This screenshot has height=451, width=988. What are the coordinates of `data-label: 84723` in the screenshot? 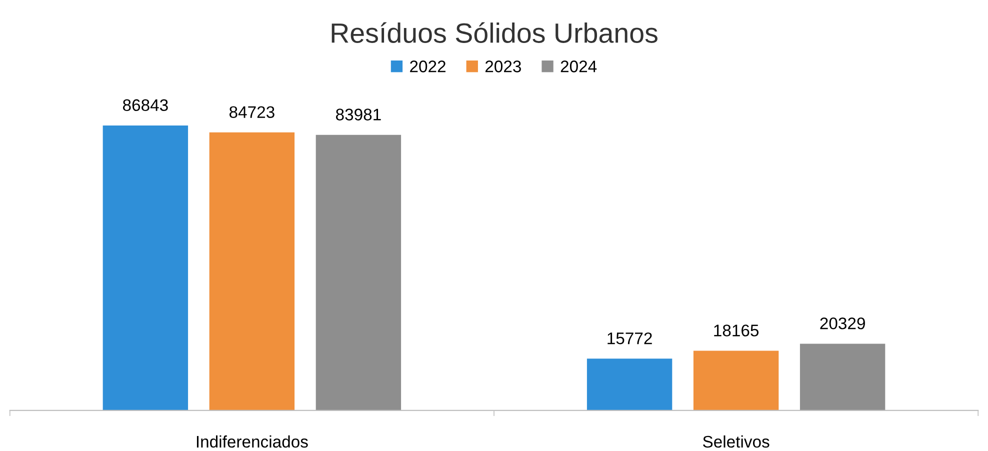 It's located at (251, 112).